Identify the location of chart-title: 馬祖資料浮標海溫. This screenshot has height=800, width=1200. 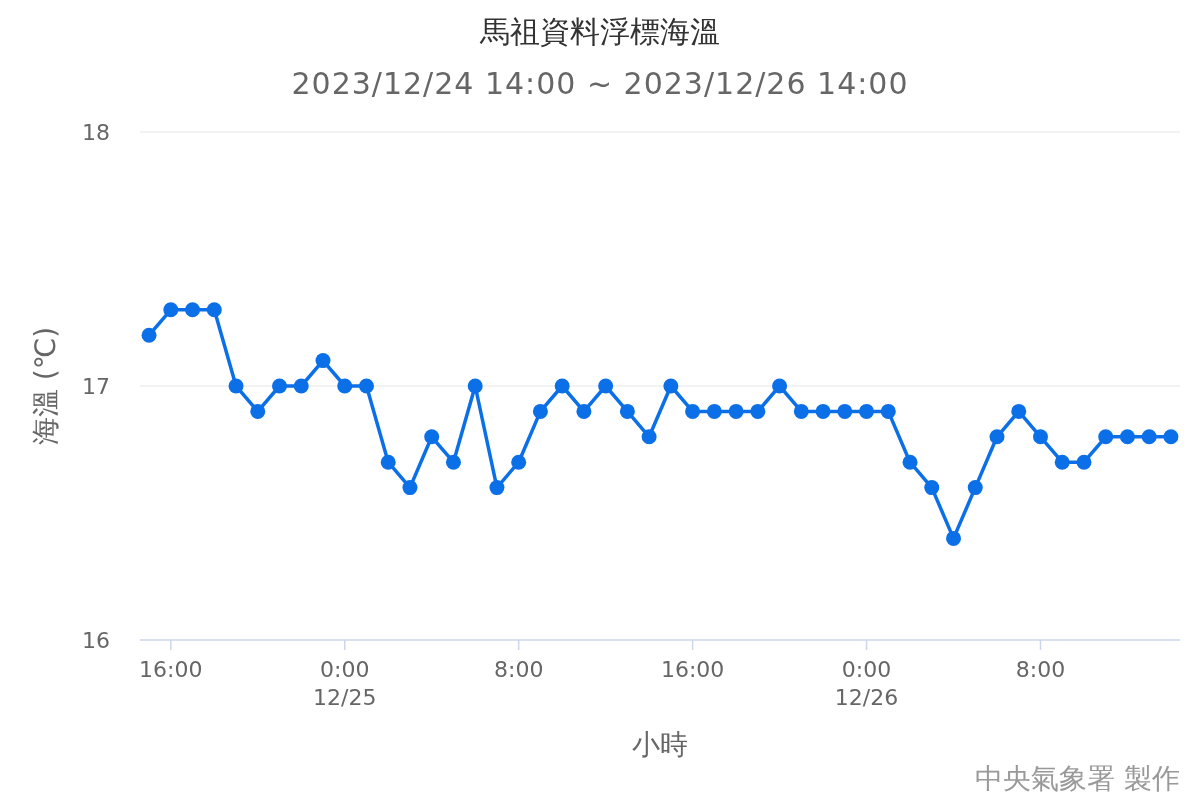
(599, 31).